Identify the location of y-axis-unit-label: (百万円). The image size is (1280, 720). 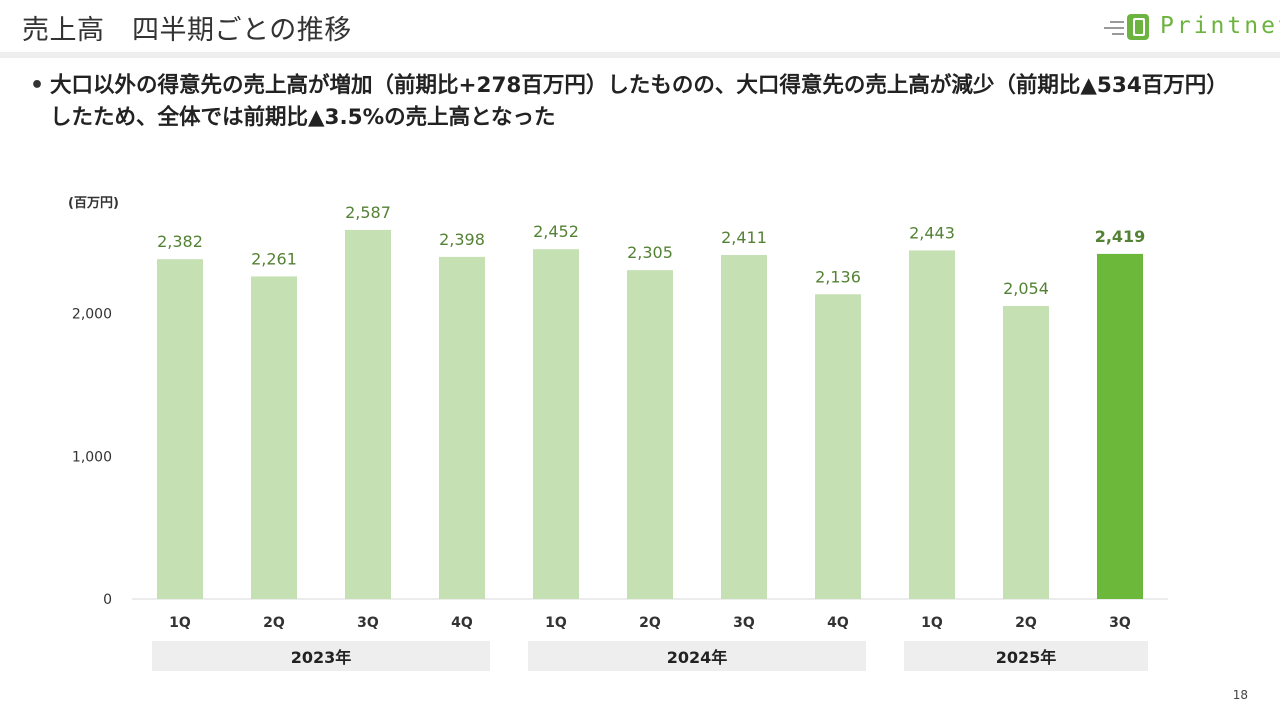
(93, 203).